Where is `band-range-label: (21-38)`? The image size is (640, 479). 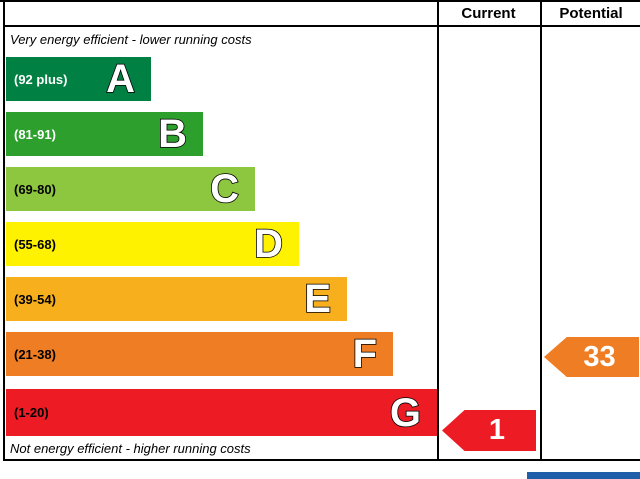 band-range-label: (21-38) is located at coordinates (35, 354).